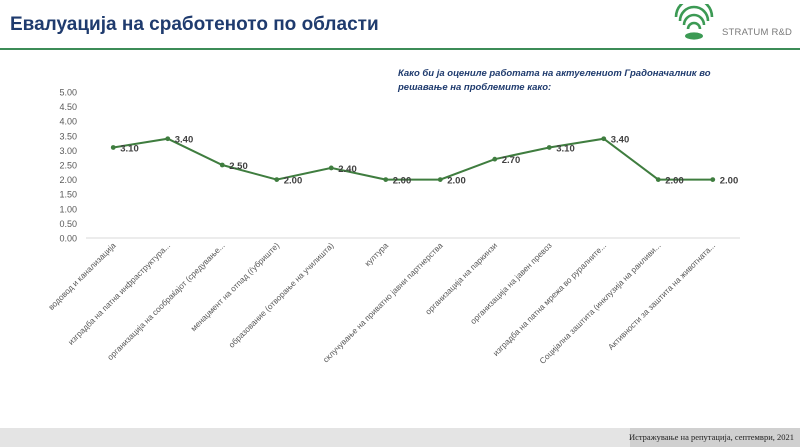 The height and width of the screenshot is (447, 800). I want to click on stratum-logo-icon, so click(694, 22).